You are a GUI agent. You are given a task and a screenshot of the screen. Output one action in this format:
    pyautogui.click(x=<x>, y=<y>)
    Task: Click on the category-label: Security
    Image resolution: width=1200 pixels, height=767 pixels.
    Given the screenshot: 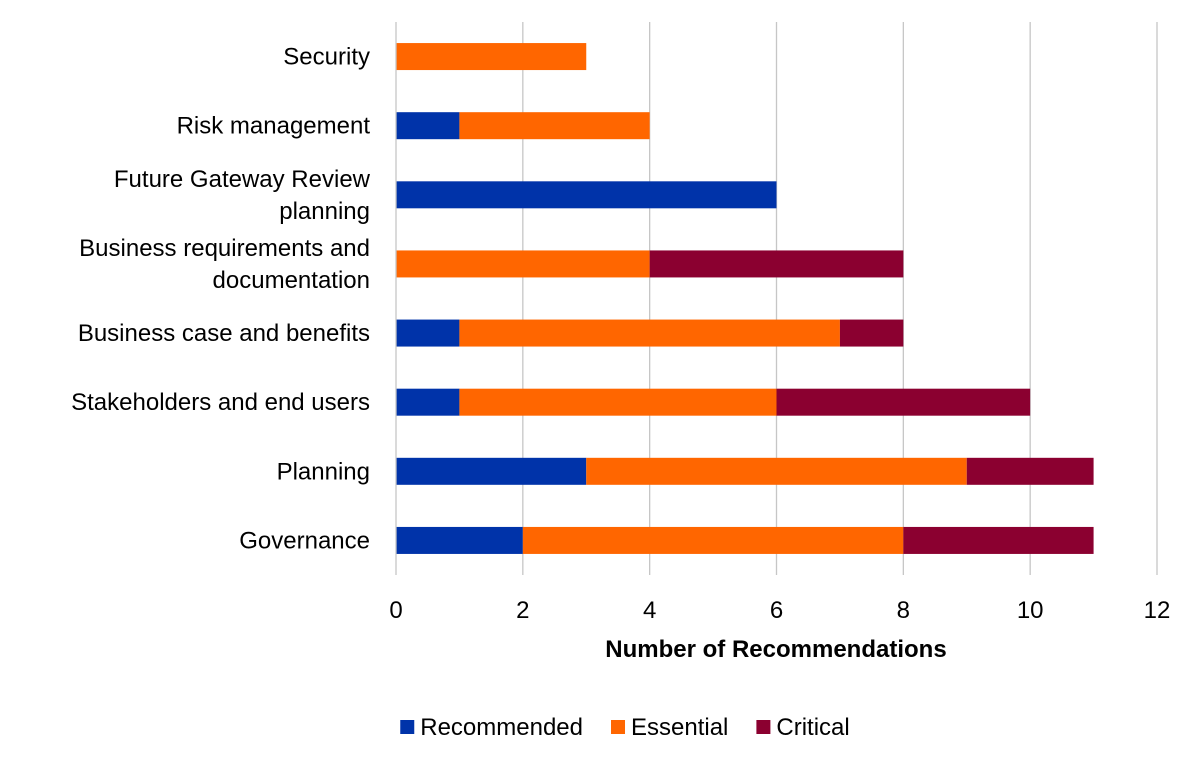 What is the action you would take?
    pyautogui.click(x=326, y=57)
    